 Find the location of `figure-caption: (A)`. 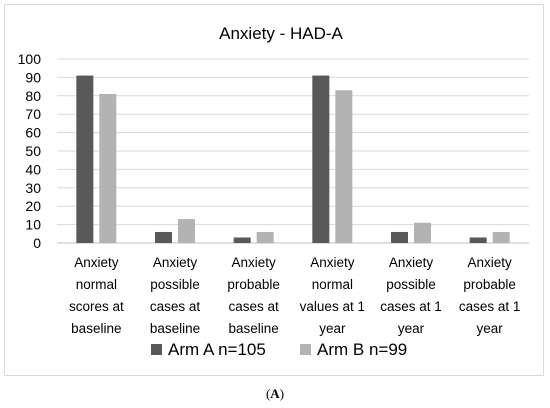

figure-caption: (A) is located at coordinates (275, 394).